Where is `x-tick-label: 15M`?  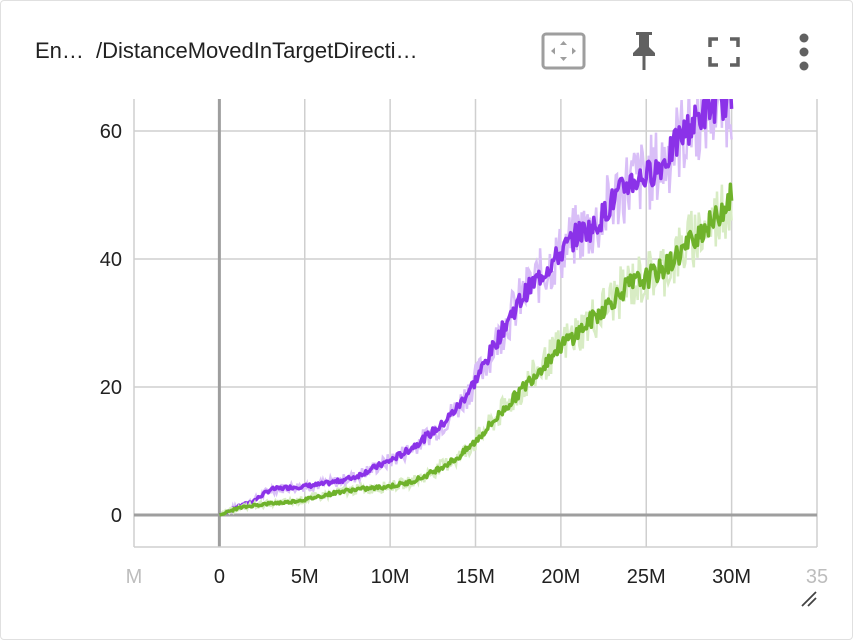 x-tick-label: 15M is located at coordinates (475, 577).